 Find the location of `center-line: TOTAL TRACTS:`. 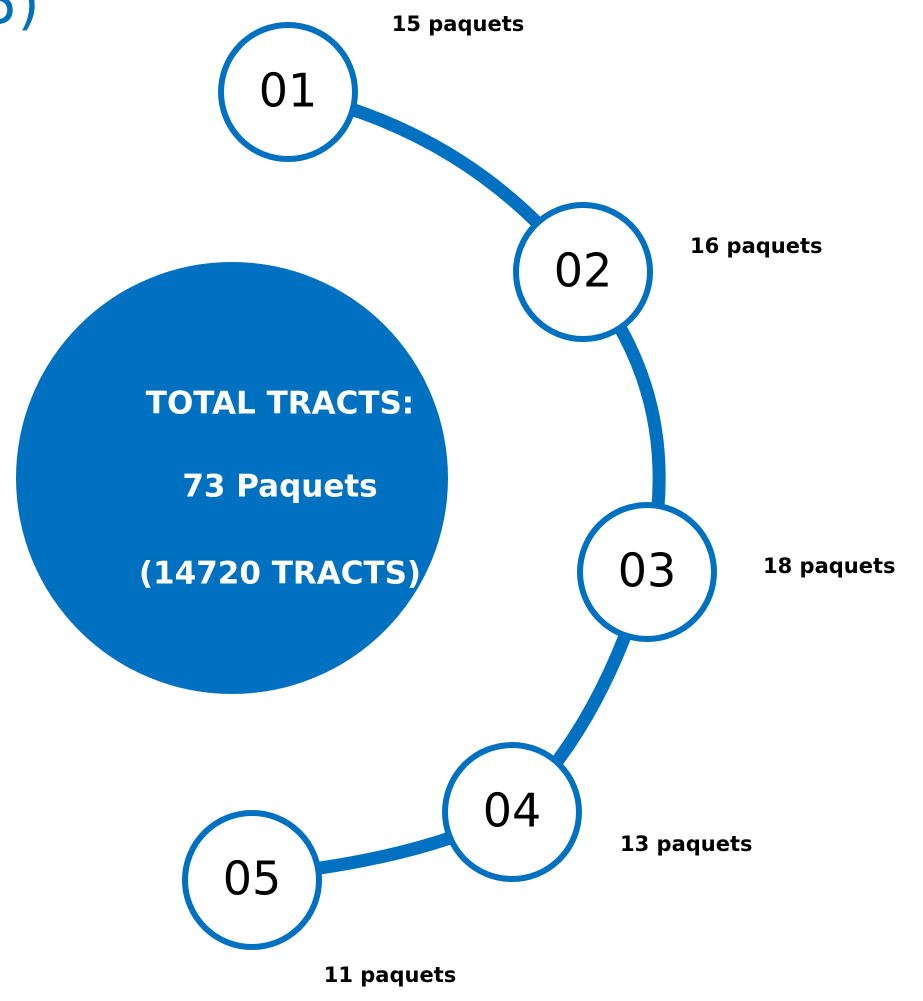

center-line: TOTAL TRACTS: is located at coordinates (280, 404).